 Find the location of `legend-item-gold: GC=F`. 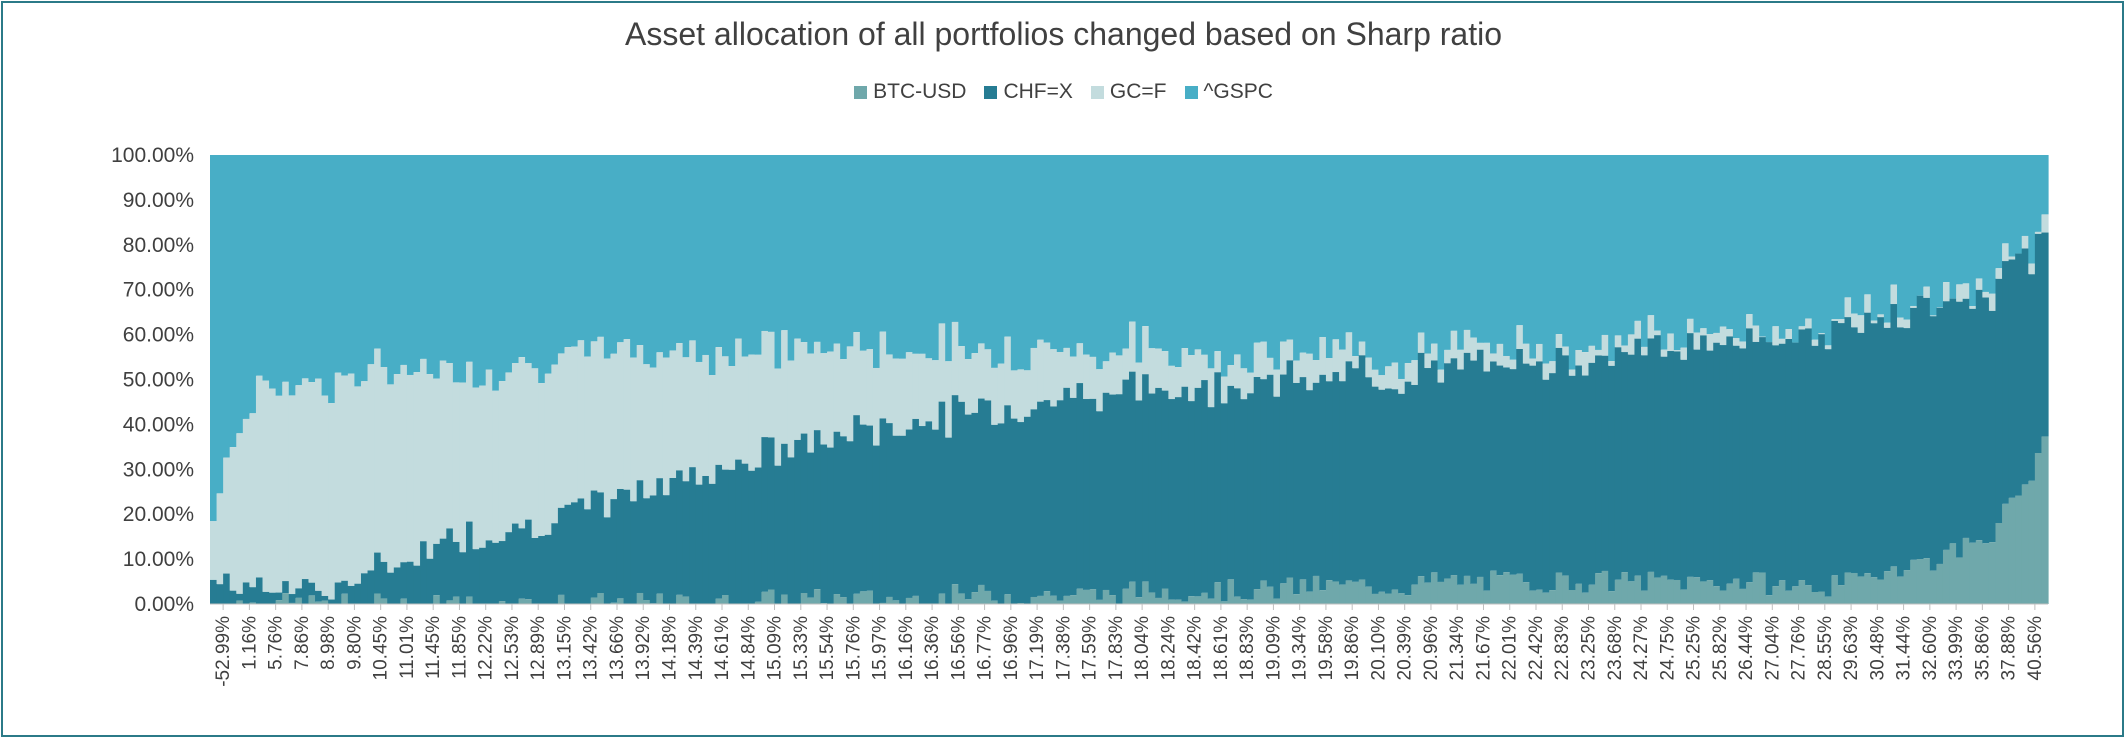

legend-item-gold: GC=F is located at coordinates (1128, 92).